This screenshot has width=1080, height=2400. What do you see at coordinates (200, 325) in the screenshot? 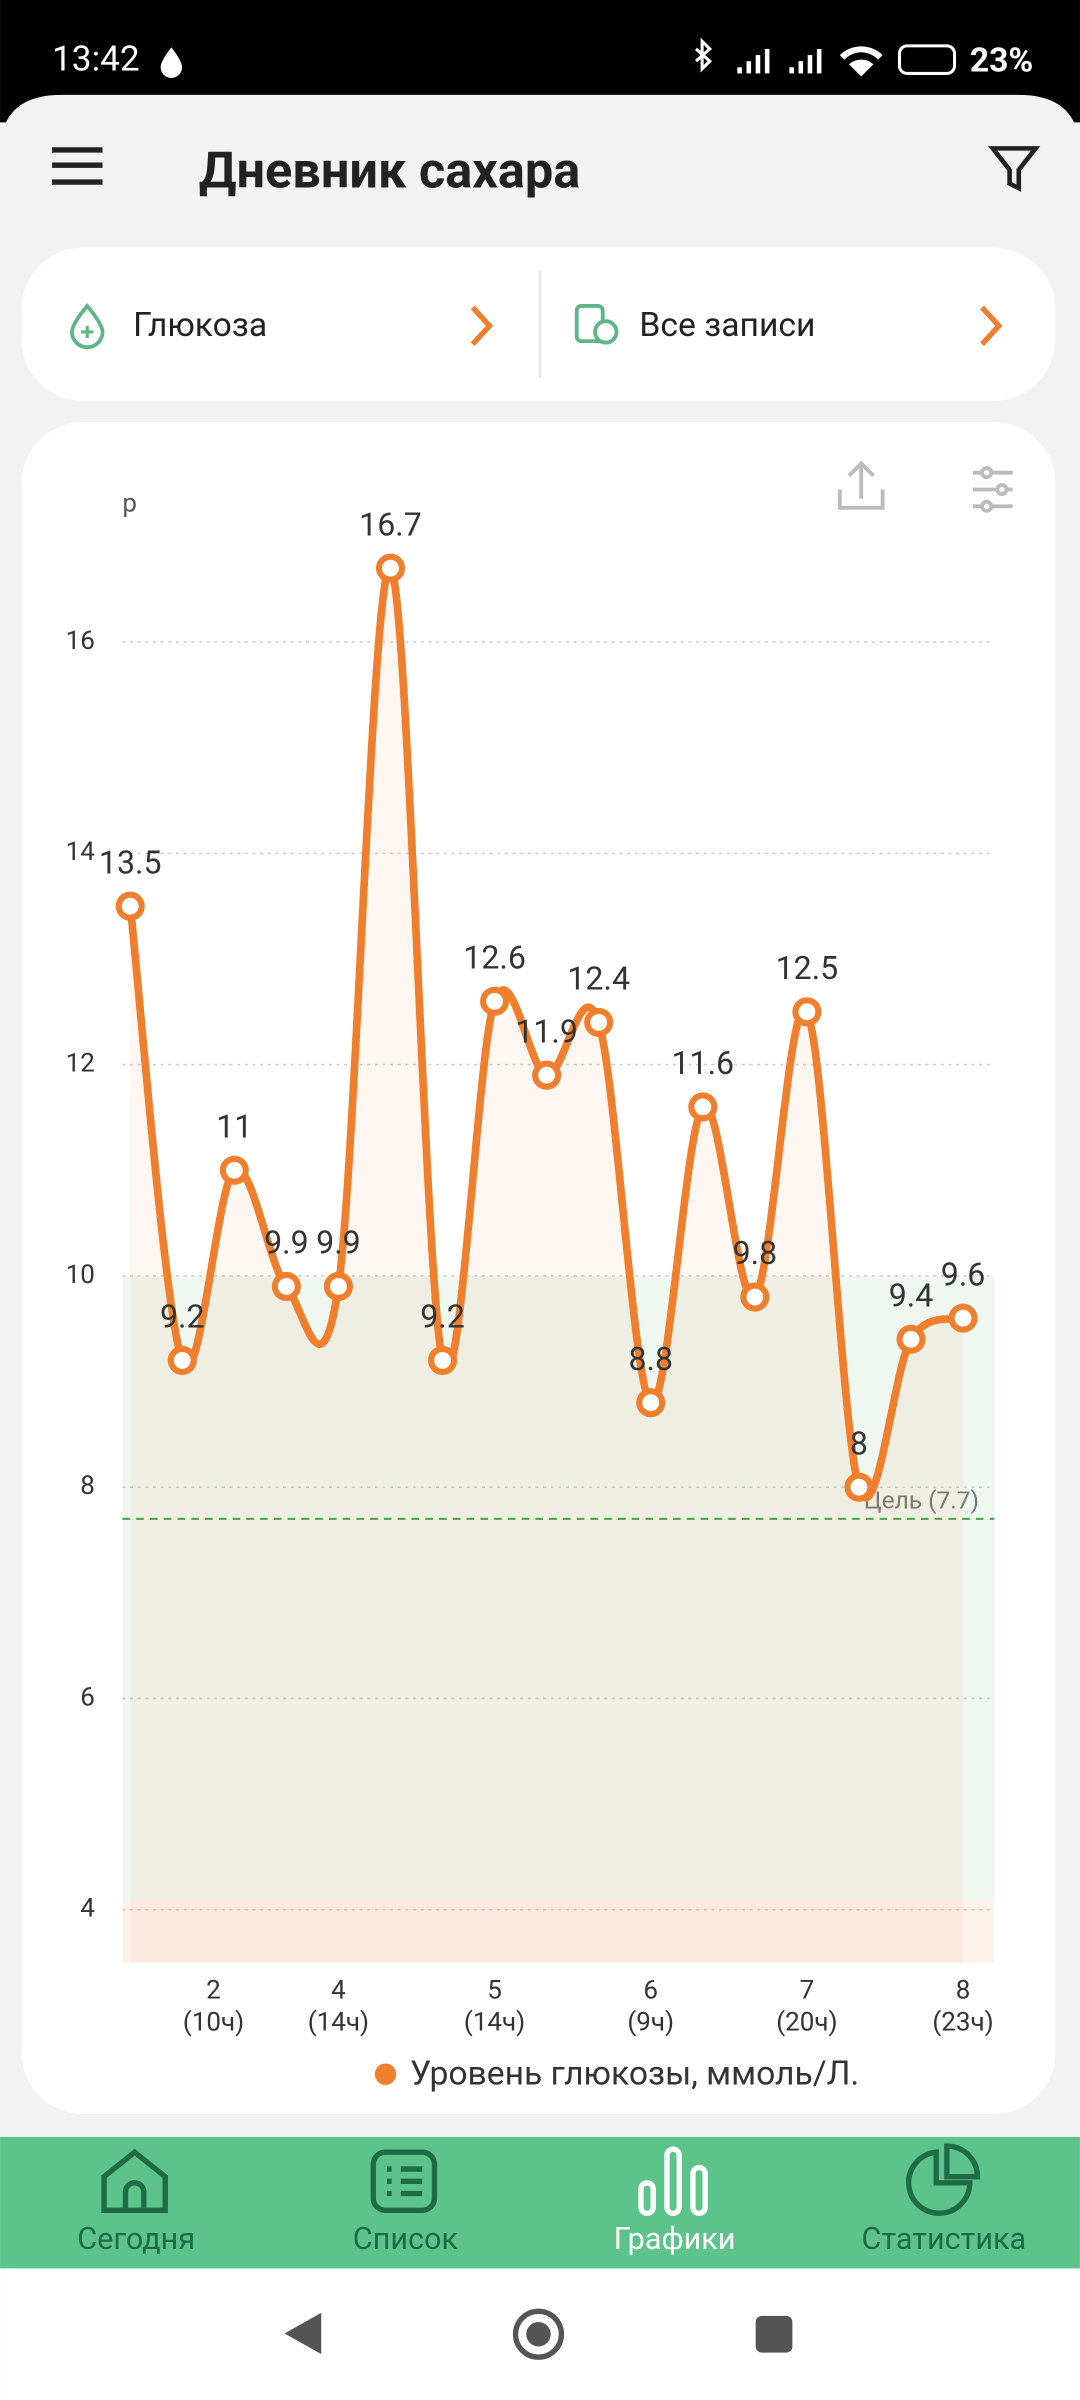
I see `measure-label: Глюкоза` at bounding box center [200, 325].